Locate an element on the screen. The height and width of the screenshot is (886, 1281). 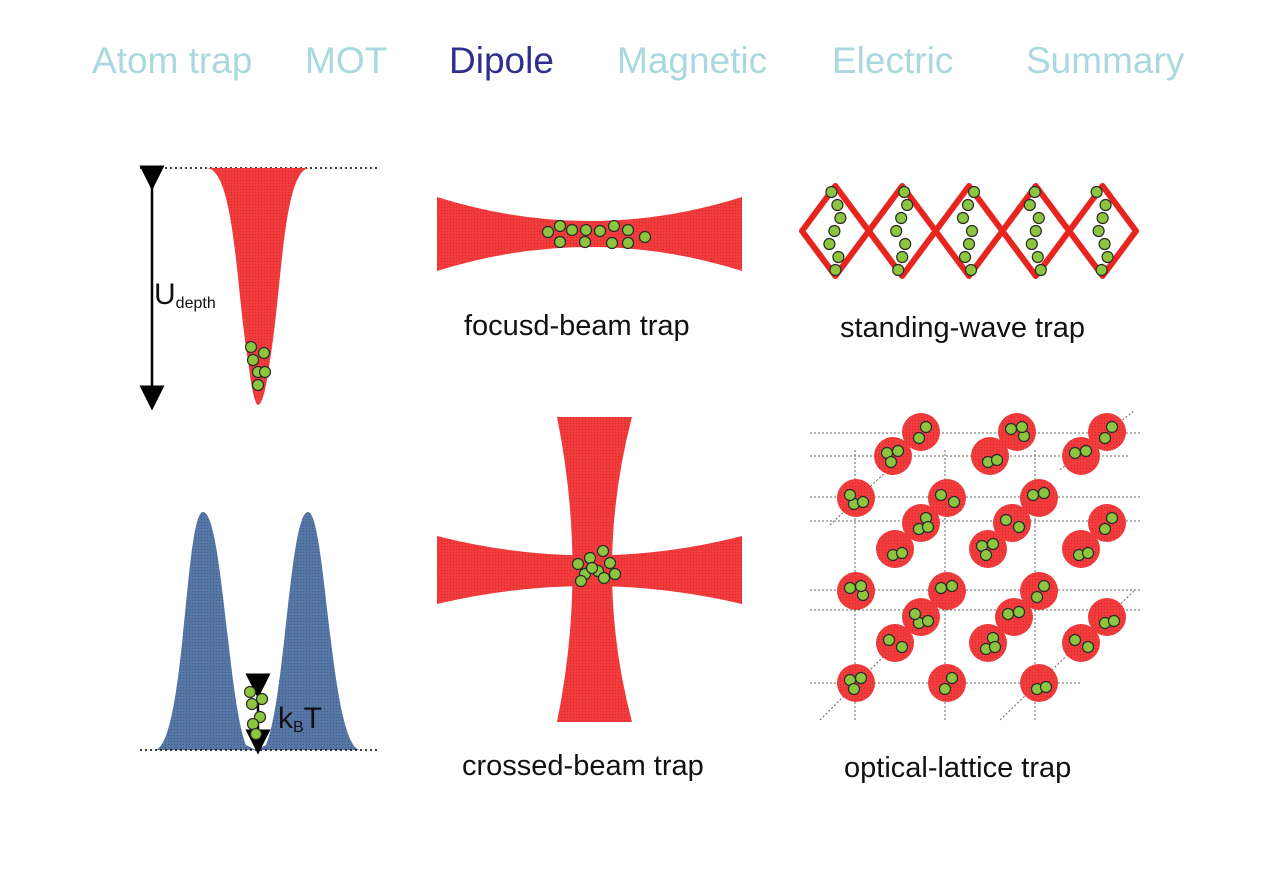
trap-depth-diagram is located at coordinates (258, 288).